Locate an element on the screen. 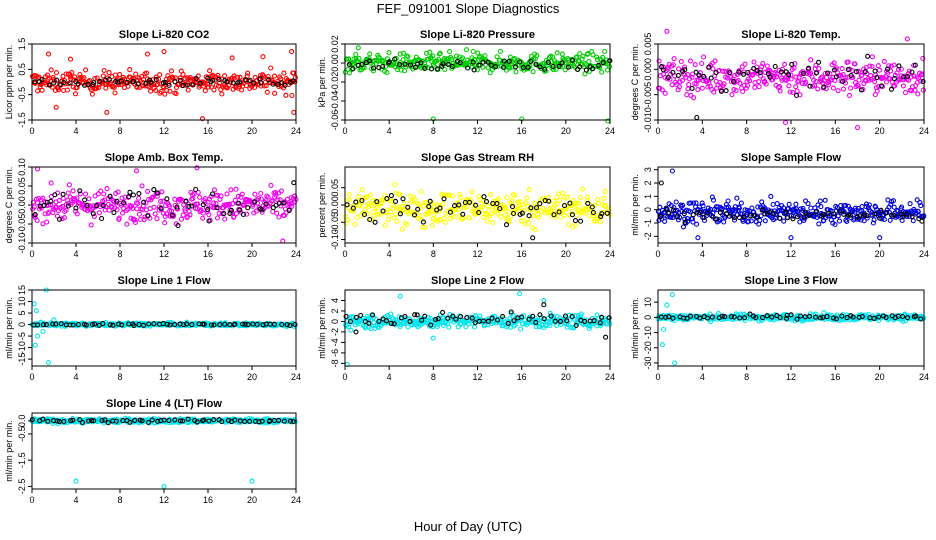 This screenshot has height=540, width=936. x-tick-label: 16 is located at coordinates (208, 500).